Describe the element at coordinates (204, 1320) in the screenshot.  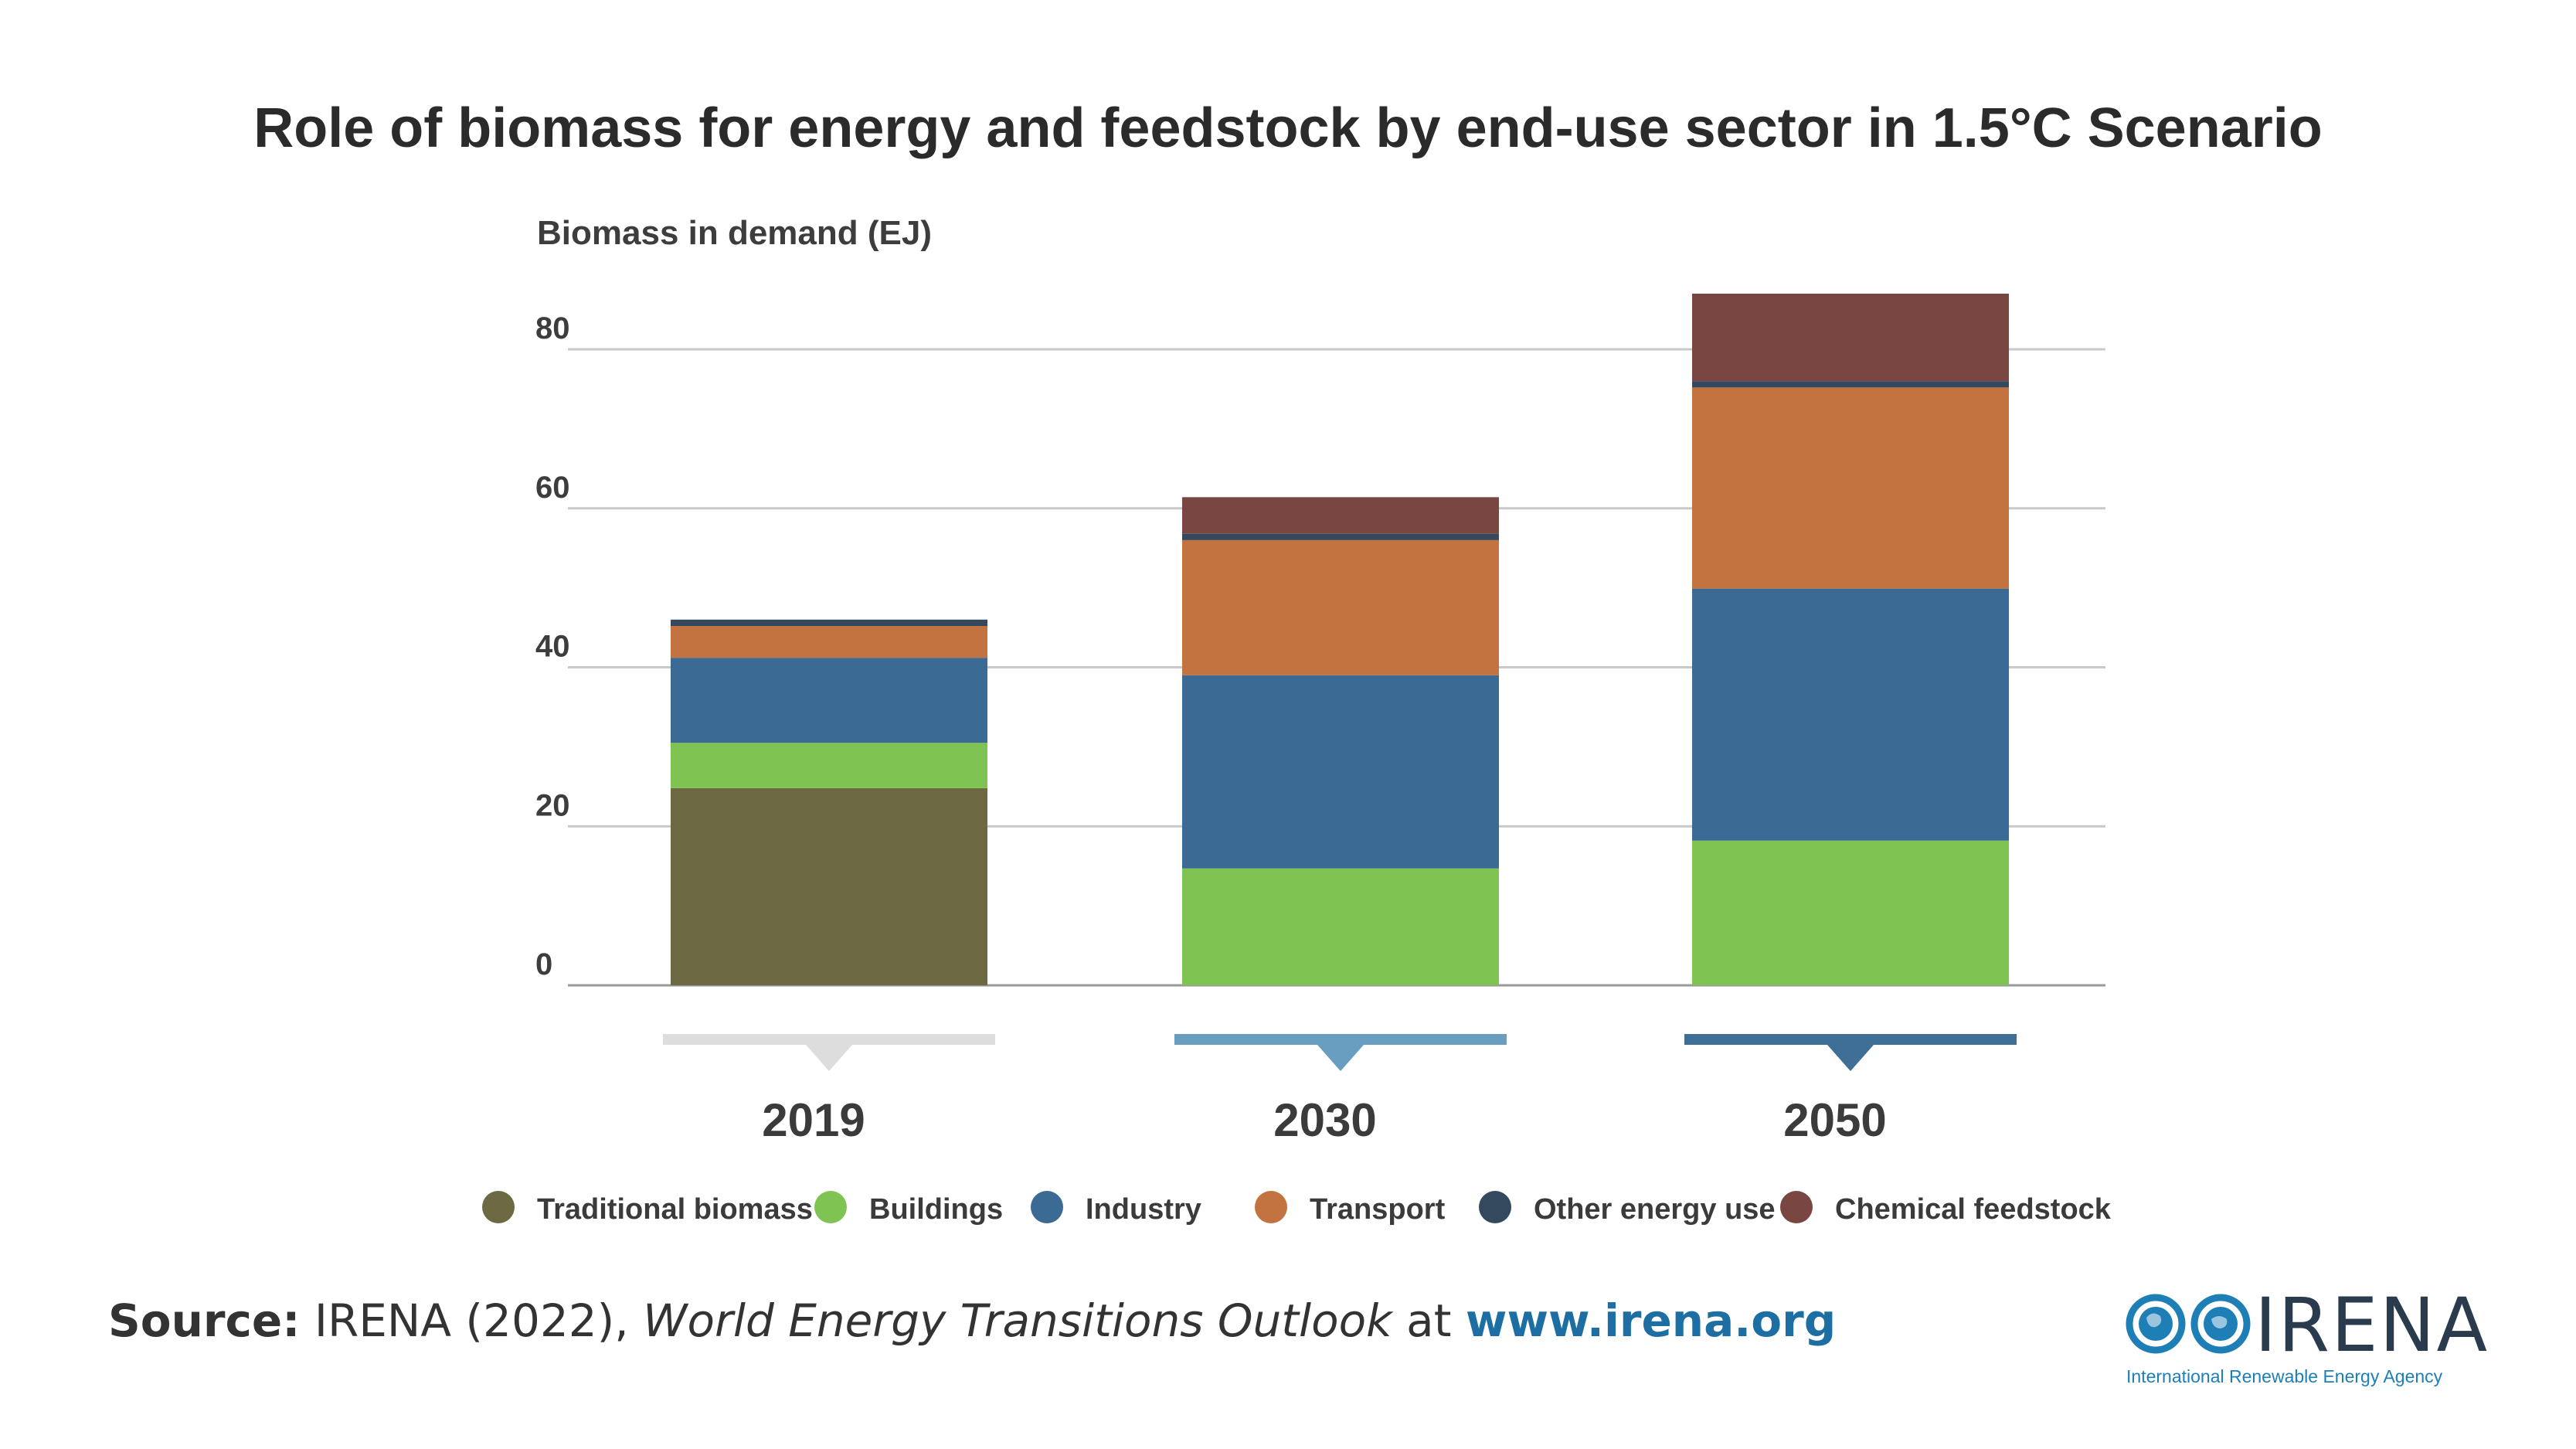
I see `source-prefix: Source:` at that location.